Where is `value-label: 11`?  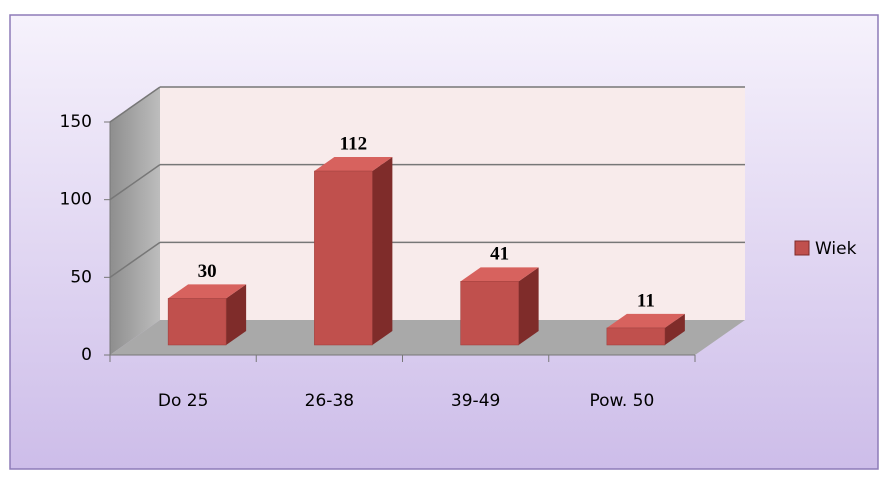 value-label: 11 is located at coordinates (646, 300).